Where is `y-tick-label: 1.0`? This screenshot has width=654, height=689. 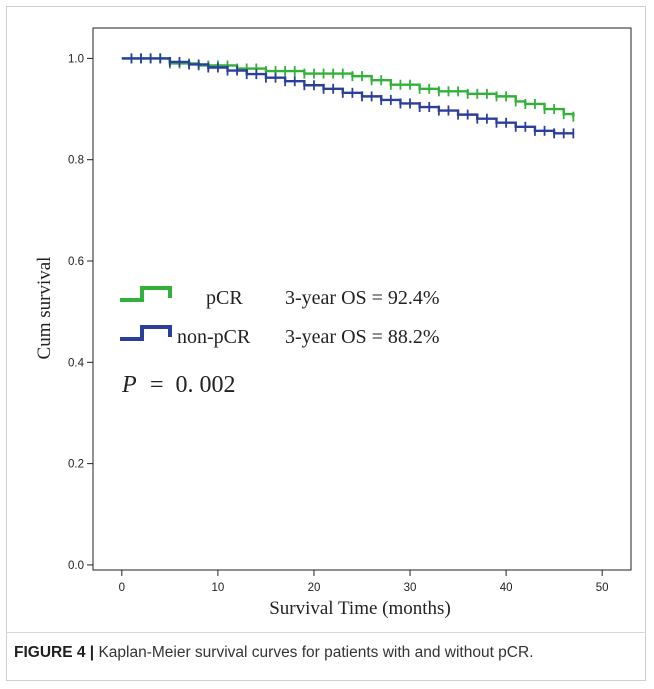
y-tick-label: 1.0 is located at coordinates (76, 59).